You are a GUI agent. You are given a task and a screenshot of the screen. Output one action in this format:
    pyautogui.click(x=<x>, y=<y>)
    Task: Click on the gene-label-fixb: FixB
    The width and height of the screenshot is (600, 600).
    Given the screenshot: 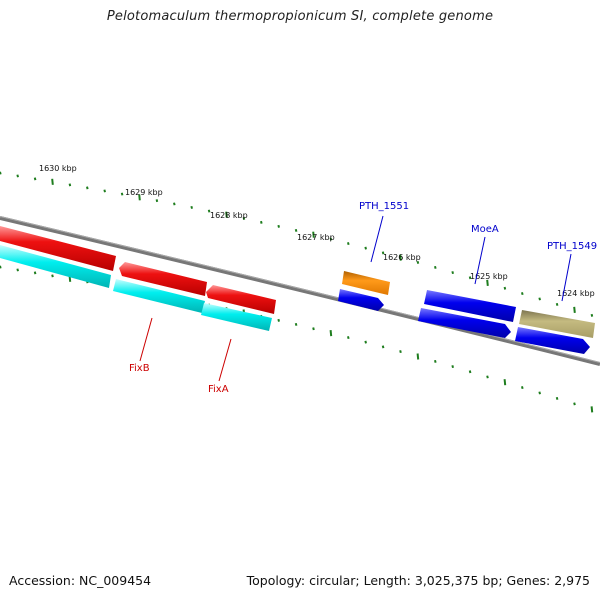 What is the action you would take?
    pyautogui.click(x=139, y=368)
    